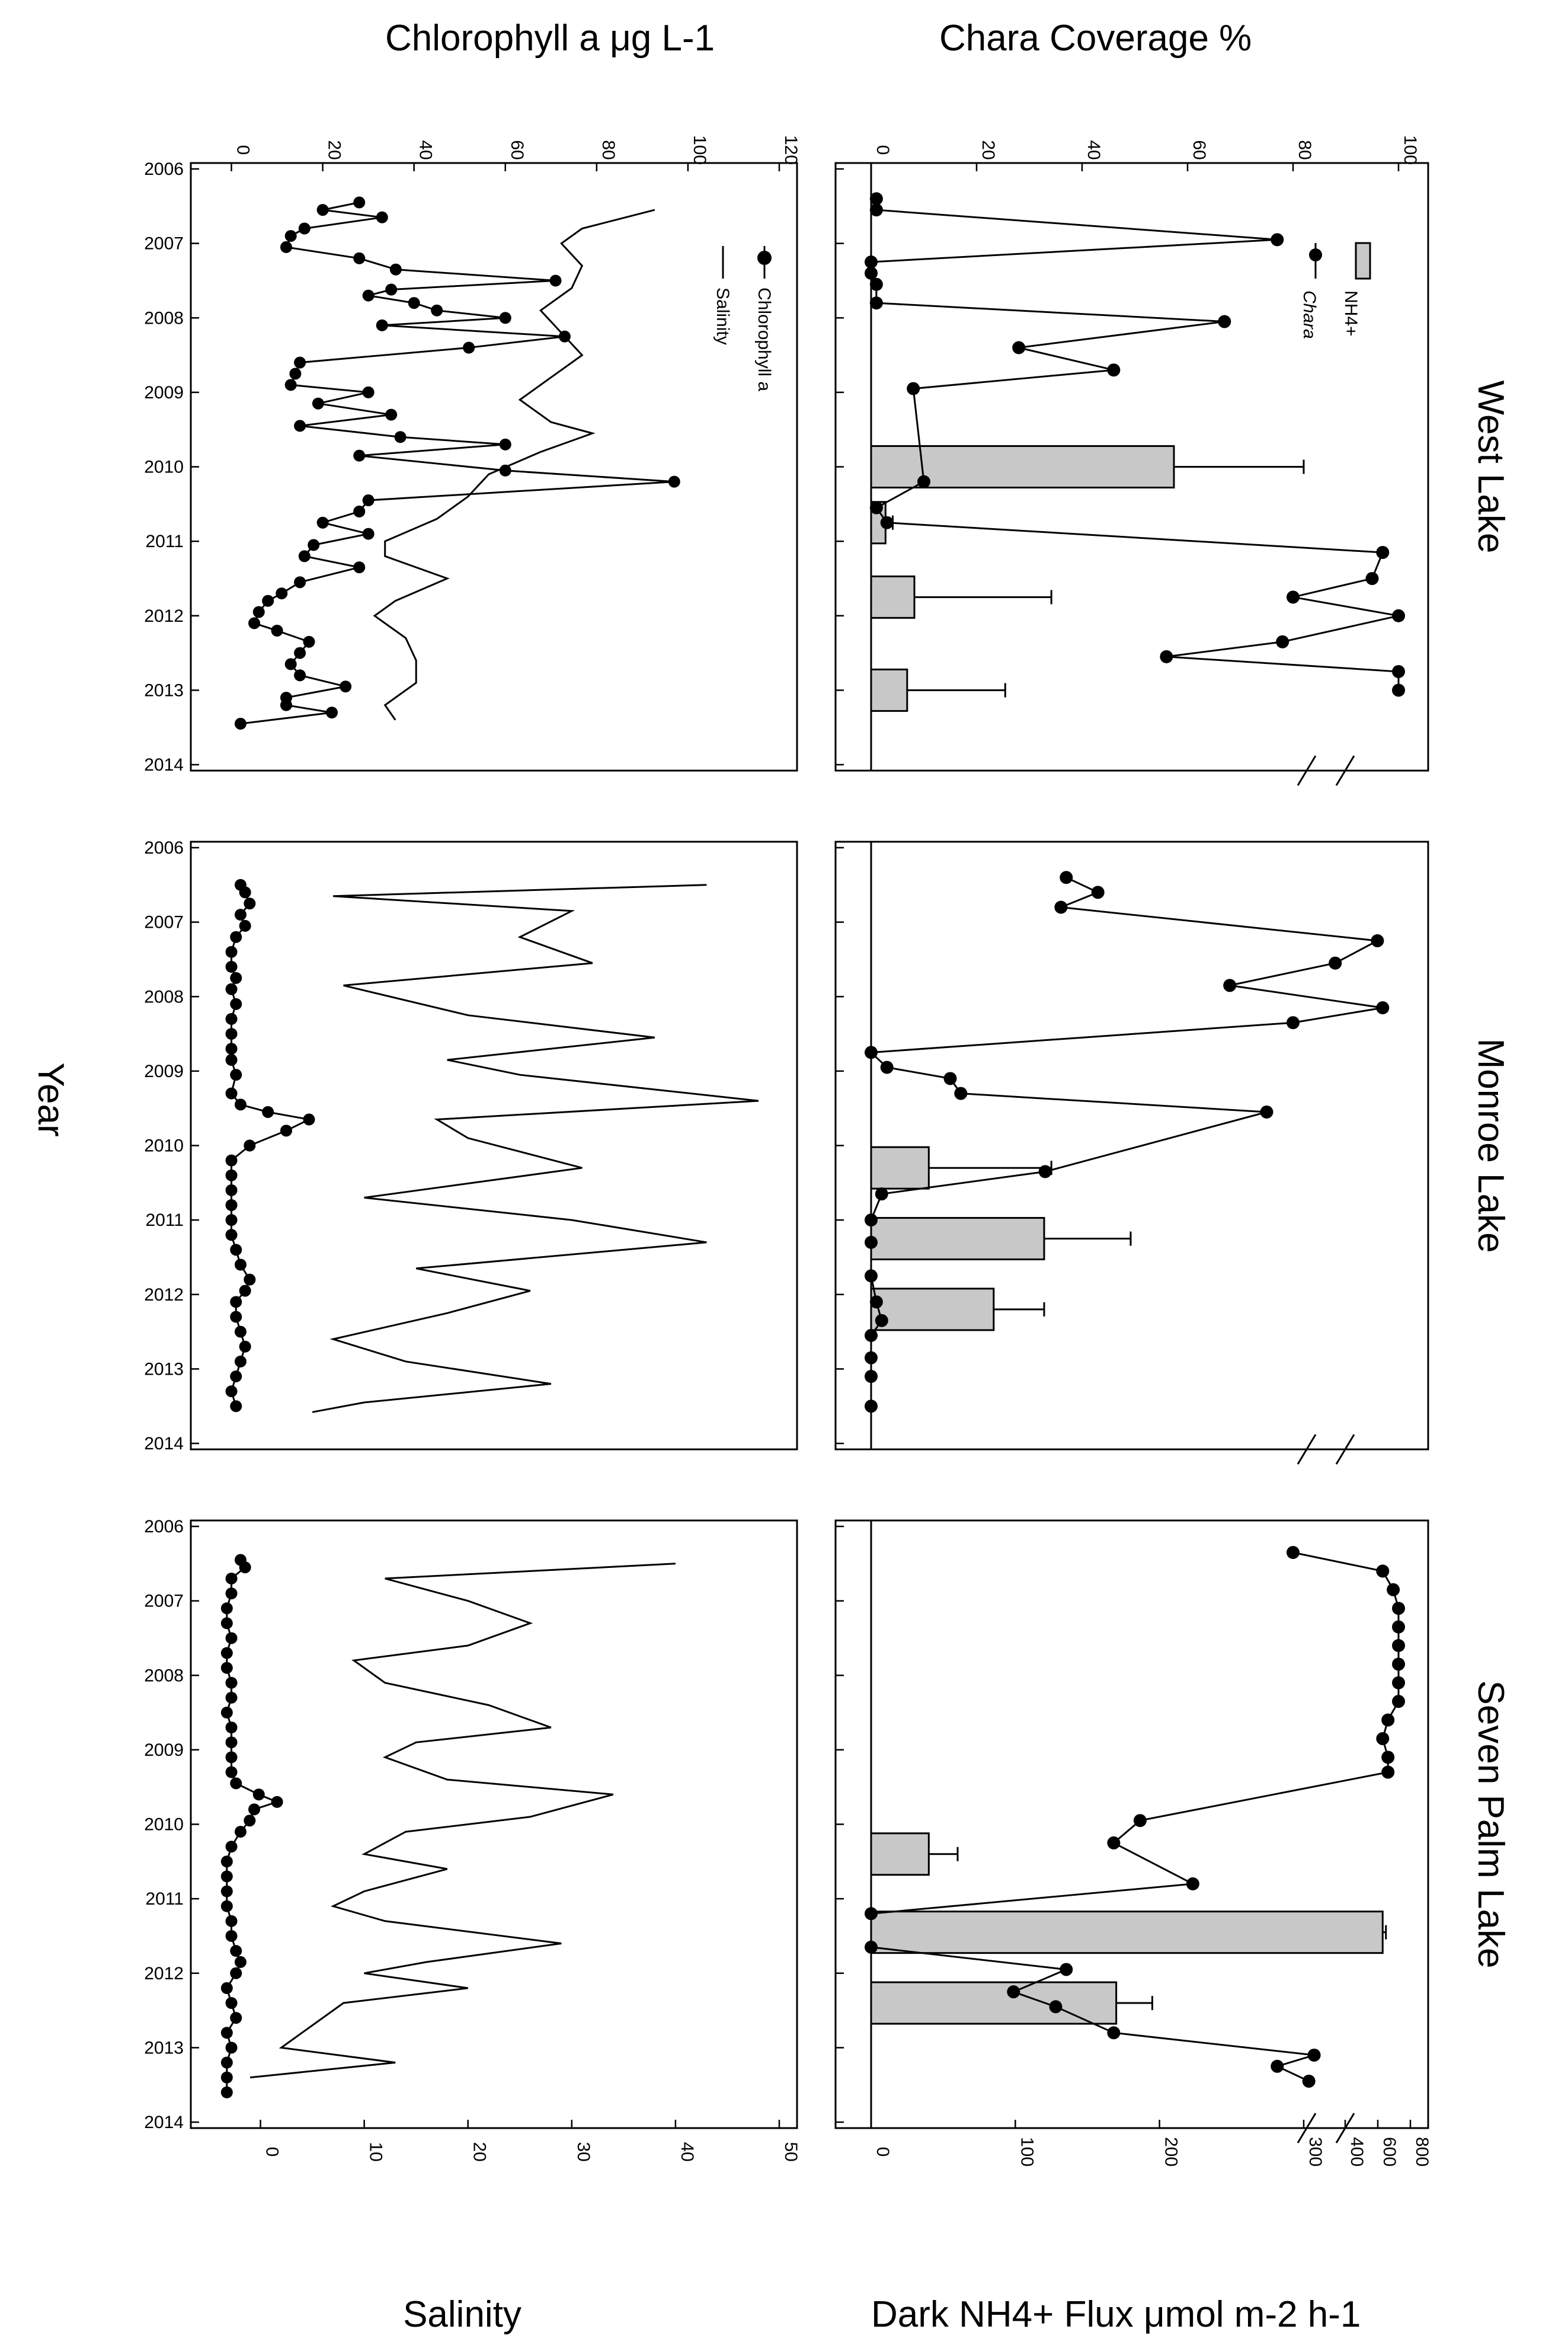 This screenshot has width=1568, height=2348. I want to click on salinity-tick-label: 30, so click(583, 2151).